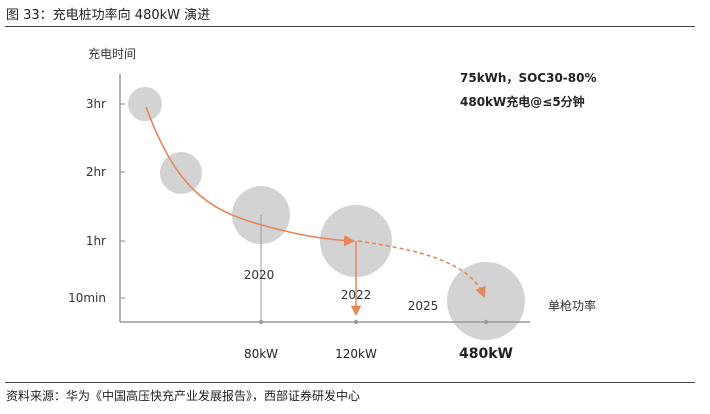  I want to click on y-tick-label: 10min, so click(87, 298).